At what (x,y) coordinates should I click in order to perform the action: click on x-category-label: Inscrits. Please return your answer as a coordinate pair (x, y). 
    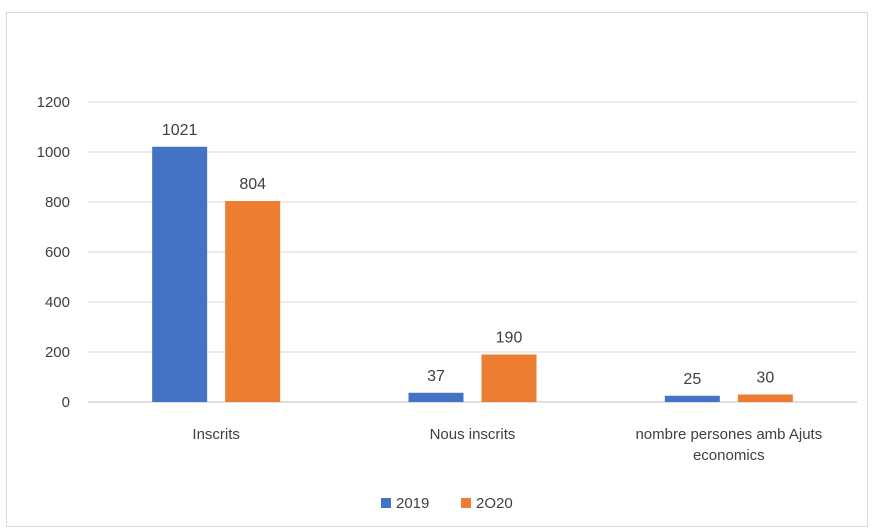
    Looking at the image, I should click on (216, 434).